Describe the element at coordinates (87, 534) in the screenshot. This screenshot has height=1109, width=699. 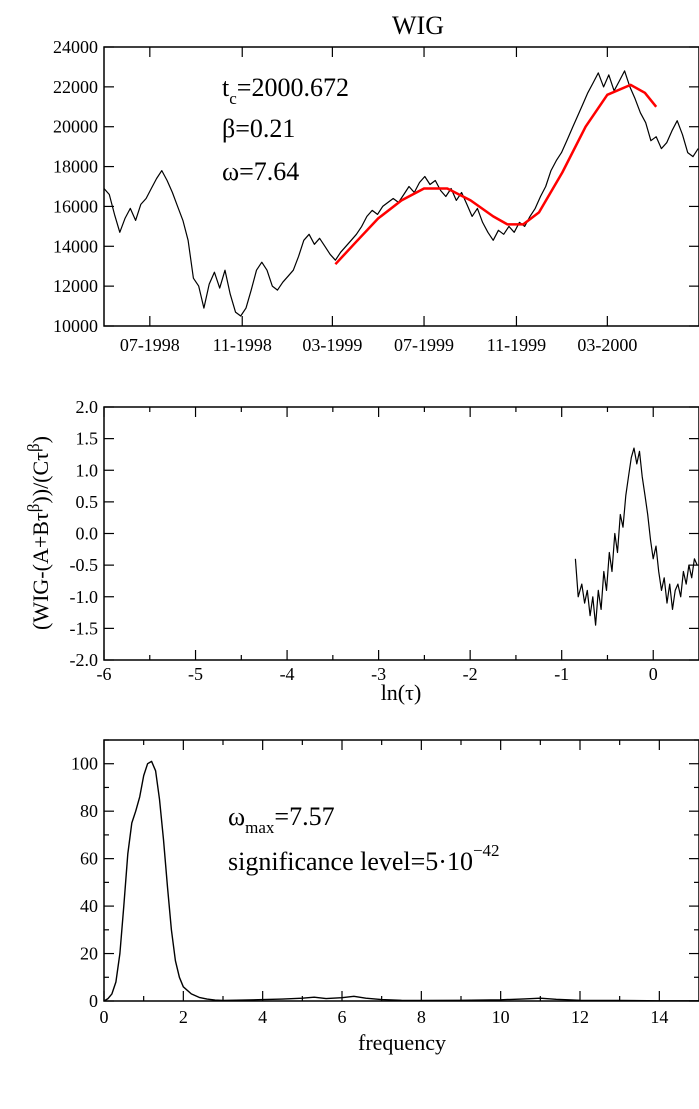
I see `y-tick-label: 0.0` at that location.